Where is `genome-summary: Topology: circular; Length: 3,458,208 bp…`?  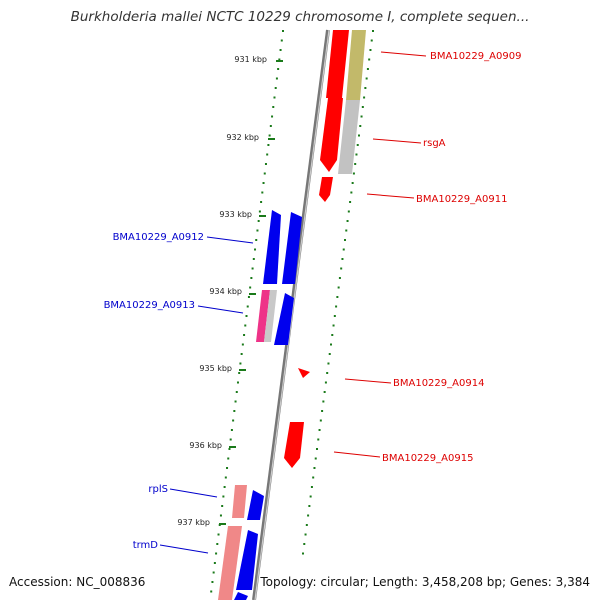
genome-summary: Topology: circular; Length: 3,458,208 bp… is located at coordinates (425, 582).